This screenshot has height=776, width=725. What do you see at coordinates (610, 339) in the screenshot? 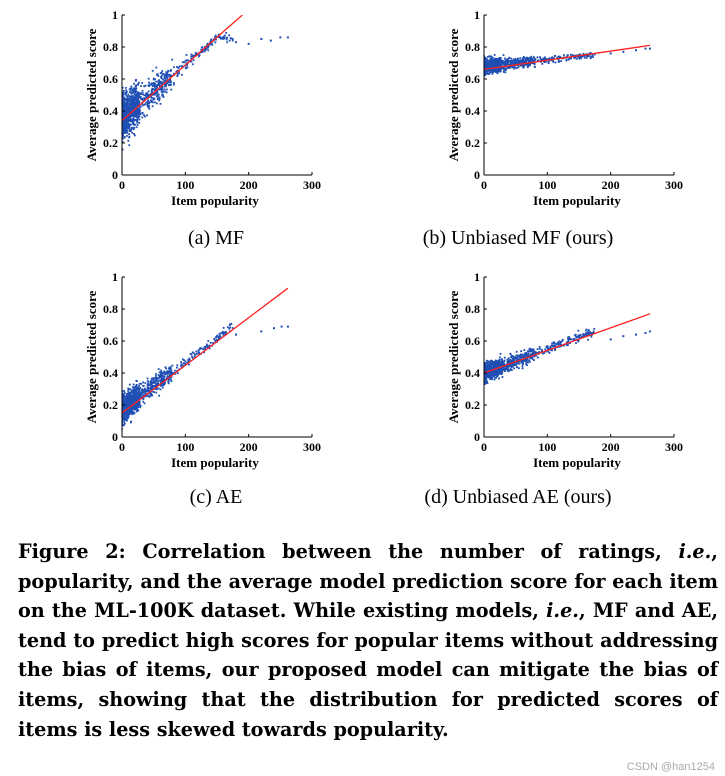
I see `outlier-point` at bounding box center [610, 339].